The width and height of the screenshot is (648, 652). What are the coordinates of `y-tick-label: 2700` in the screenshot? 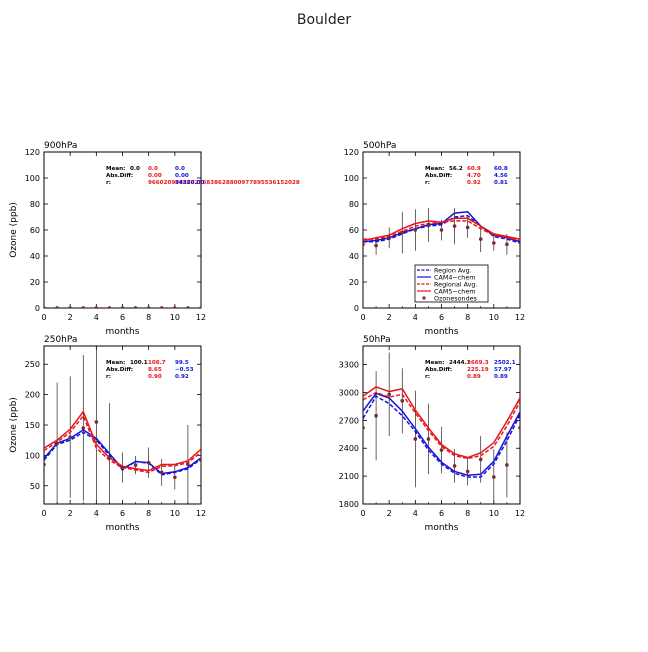 It's located at (349, 420).